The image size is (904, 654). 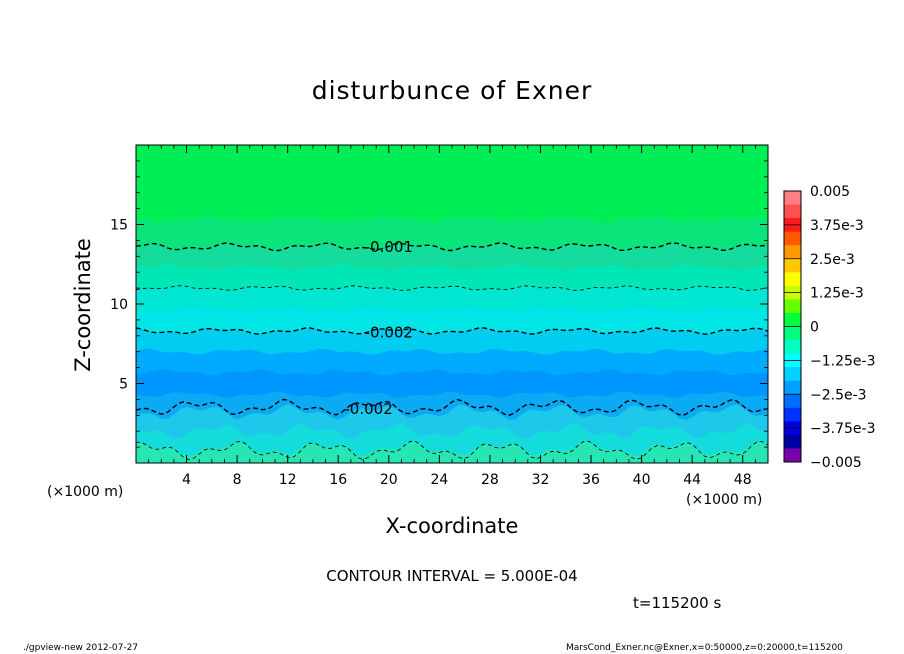 I want to click on x-tick-label-16: 16, so click(x=338, y=480).